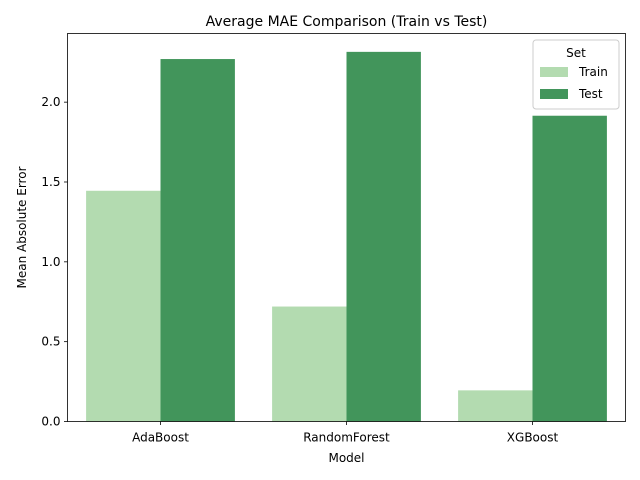  I want to click on legend-label-train: Train, so click(593, 72).